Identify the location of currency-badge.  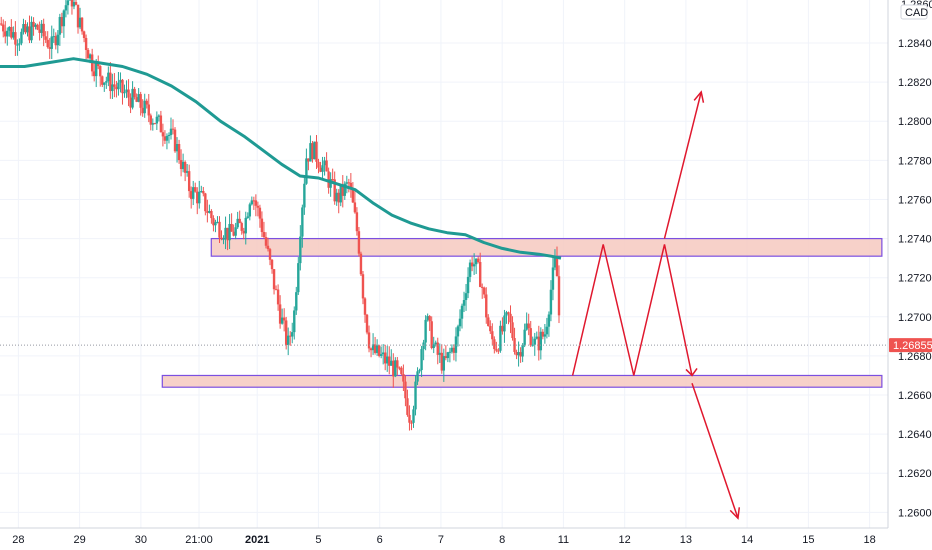
(914, 12).